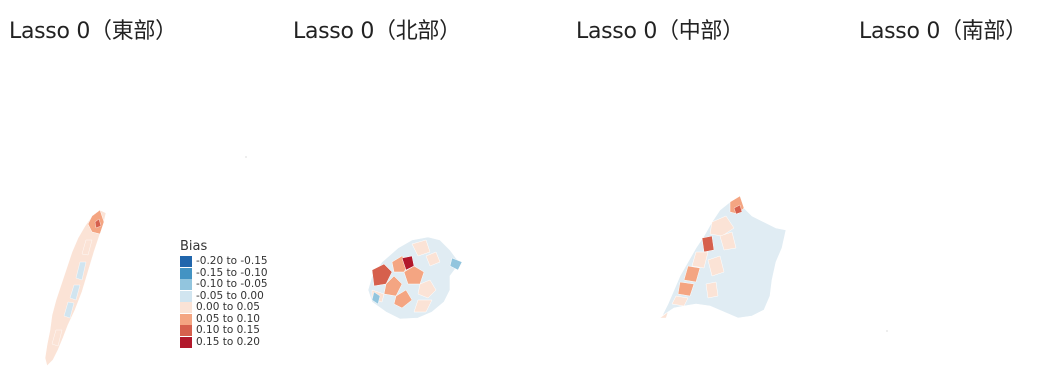 Image resolution: width=1044 pixels, height=372 pixels. I want to click on legend-item: -0.10 to -0.05, so click(224, 285).